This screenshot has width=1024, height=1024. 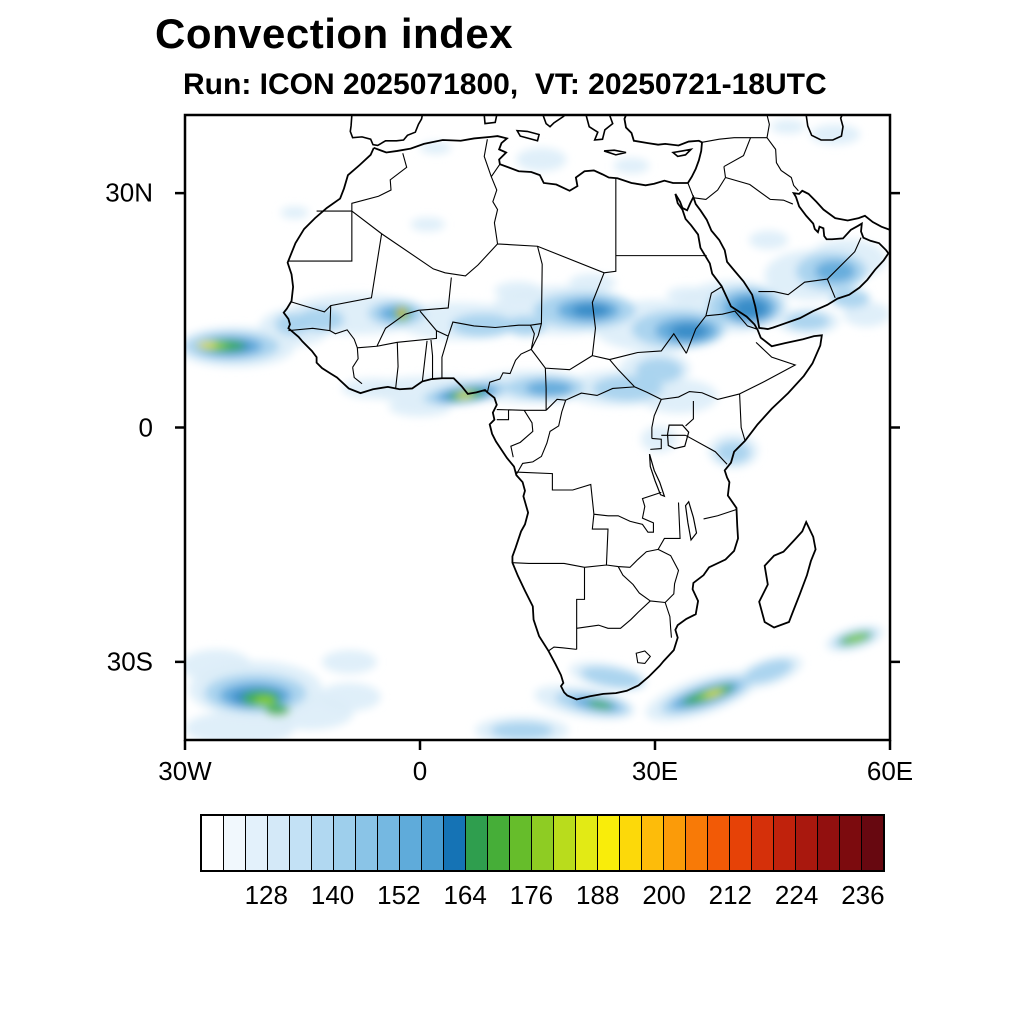 What do you see at coordinates (596, 135) in the screenshot?
I see `mediterranean-islands-coastline` at bounding box center [596, 135].